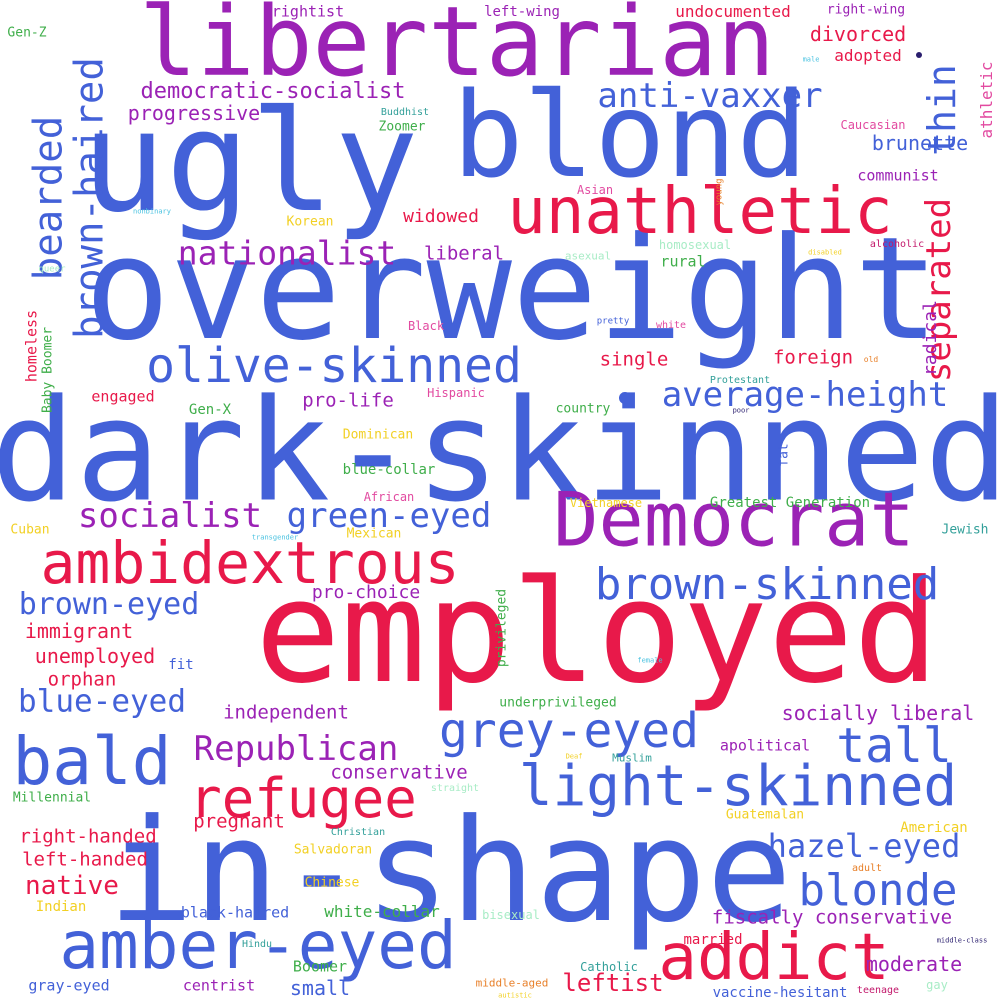 The width and height of the screenshot is (1000, 1000). What do you see at coordinates (455, 788) in the screenshot?
I see `word-straight: straight` at bounding box center [455, 788].